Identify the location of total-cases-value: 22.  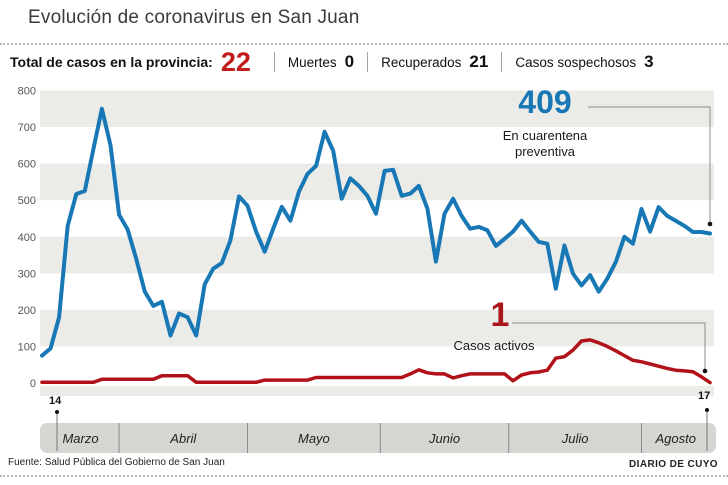
(235, 61).